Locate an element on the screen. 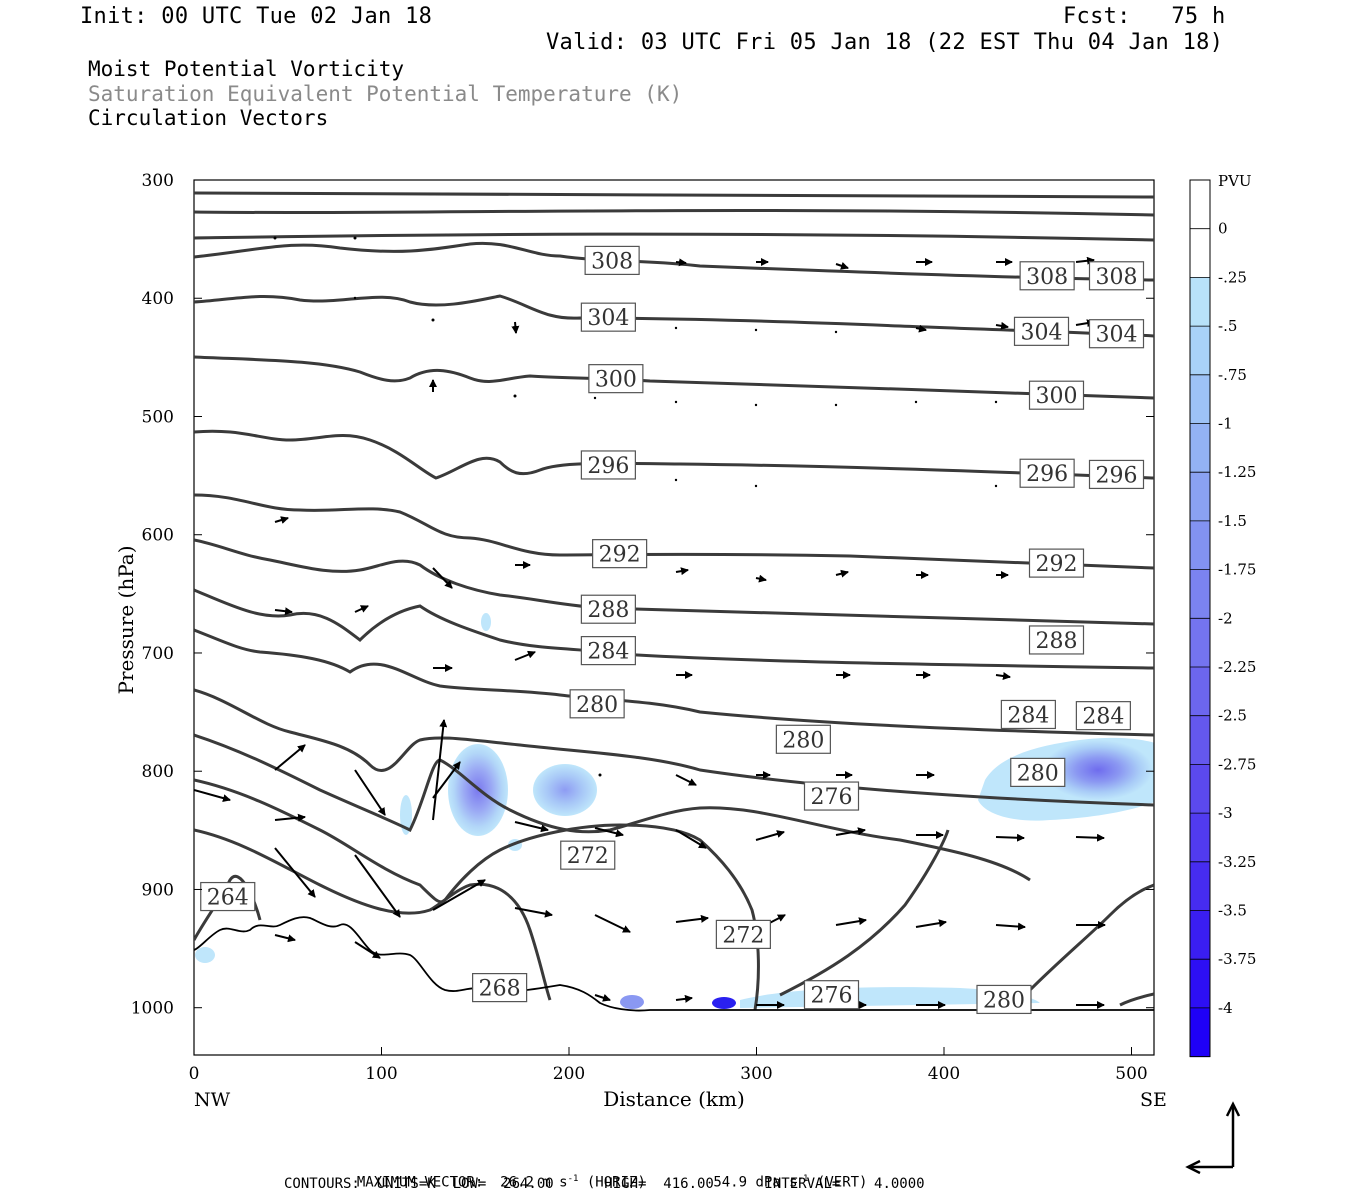 This screenshot has height=1200, width=1350. max-horiz-tag: (HORIZ) is located at coordinates (616, 1182).